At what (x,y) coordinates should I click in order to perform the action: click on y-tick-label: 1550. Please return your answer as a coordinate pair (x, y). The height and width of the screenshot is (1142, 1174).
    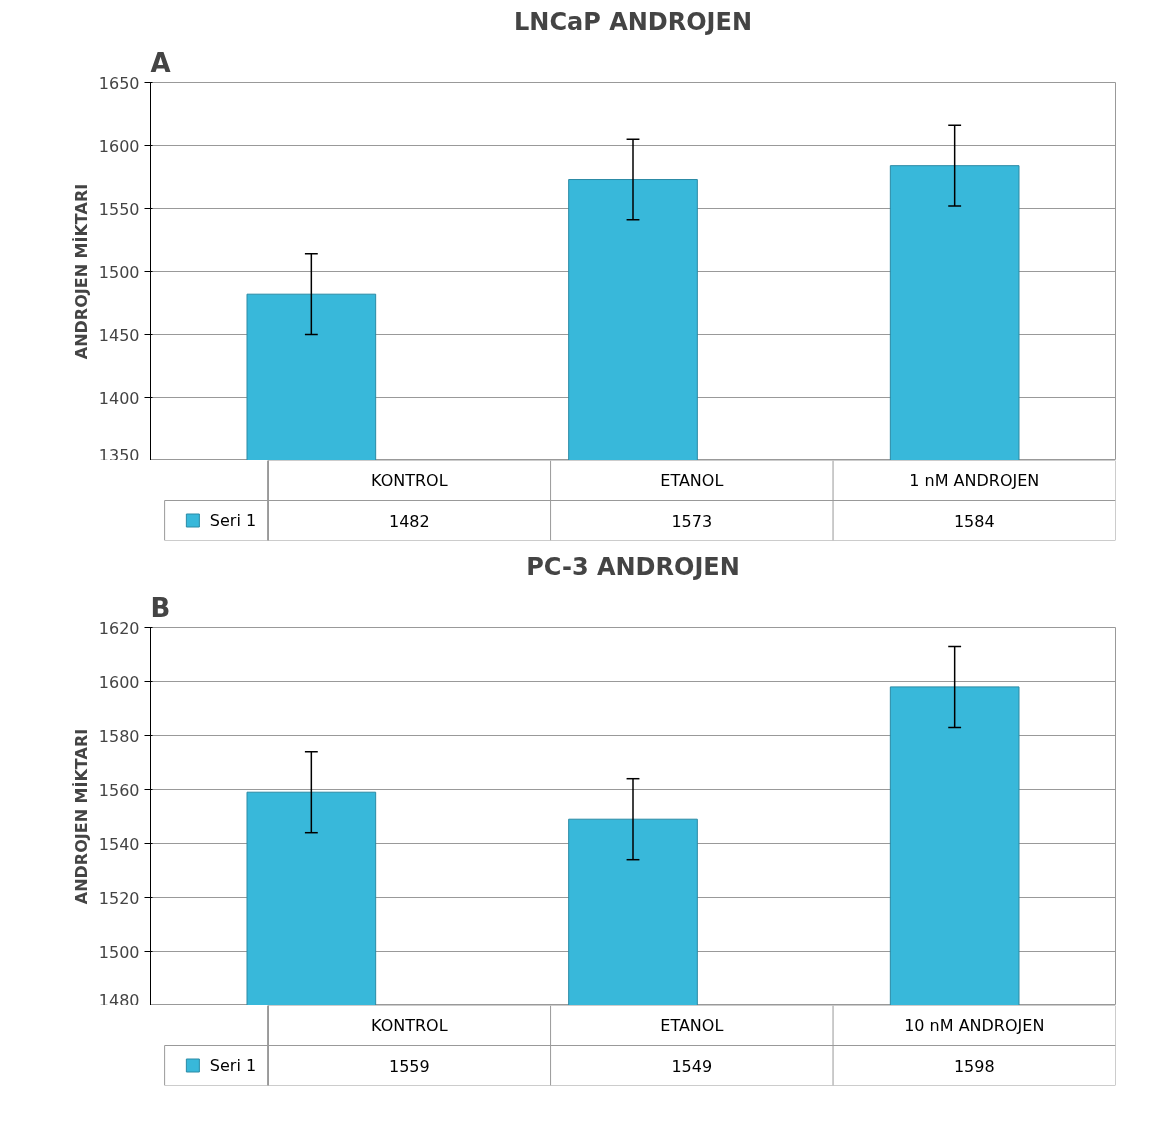
    Looking at the image, I should click on (119, 209).